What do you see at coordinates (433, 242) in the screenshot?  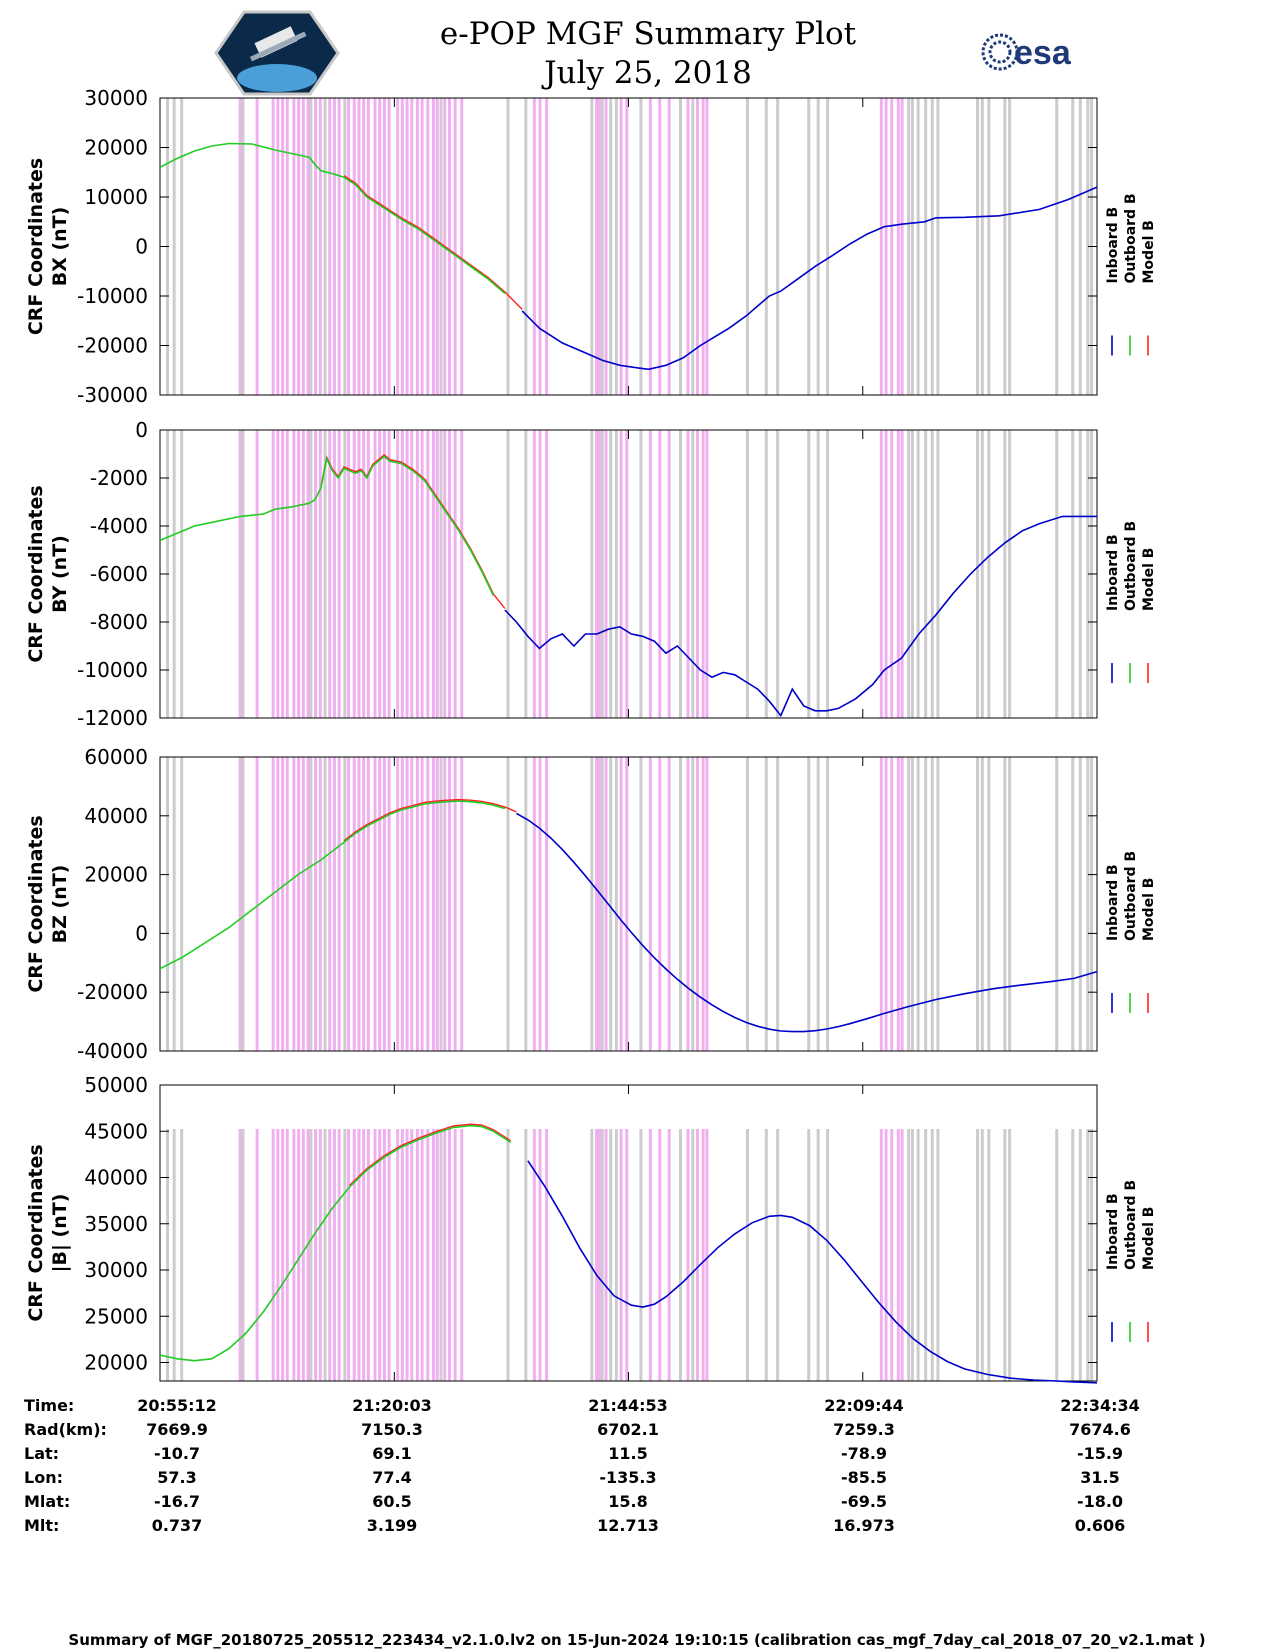 I see `model-b-series` at bounding box center [433, 242].